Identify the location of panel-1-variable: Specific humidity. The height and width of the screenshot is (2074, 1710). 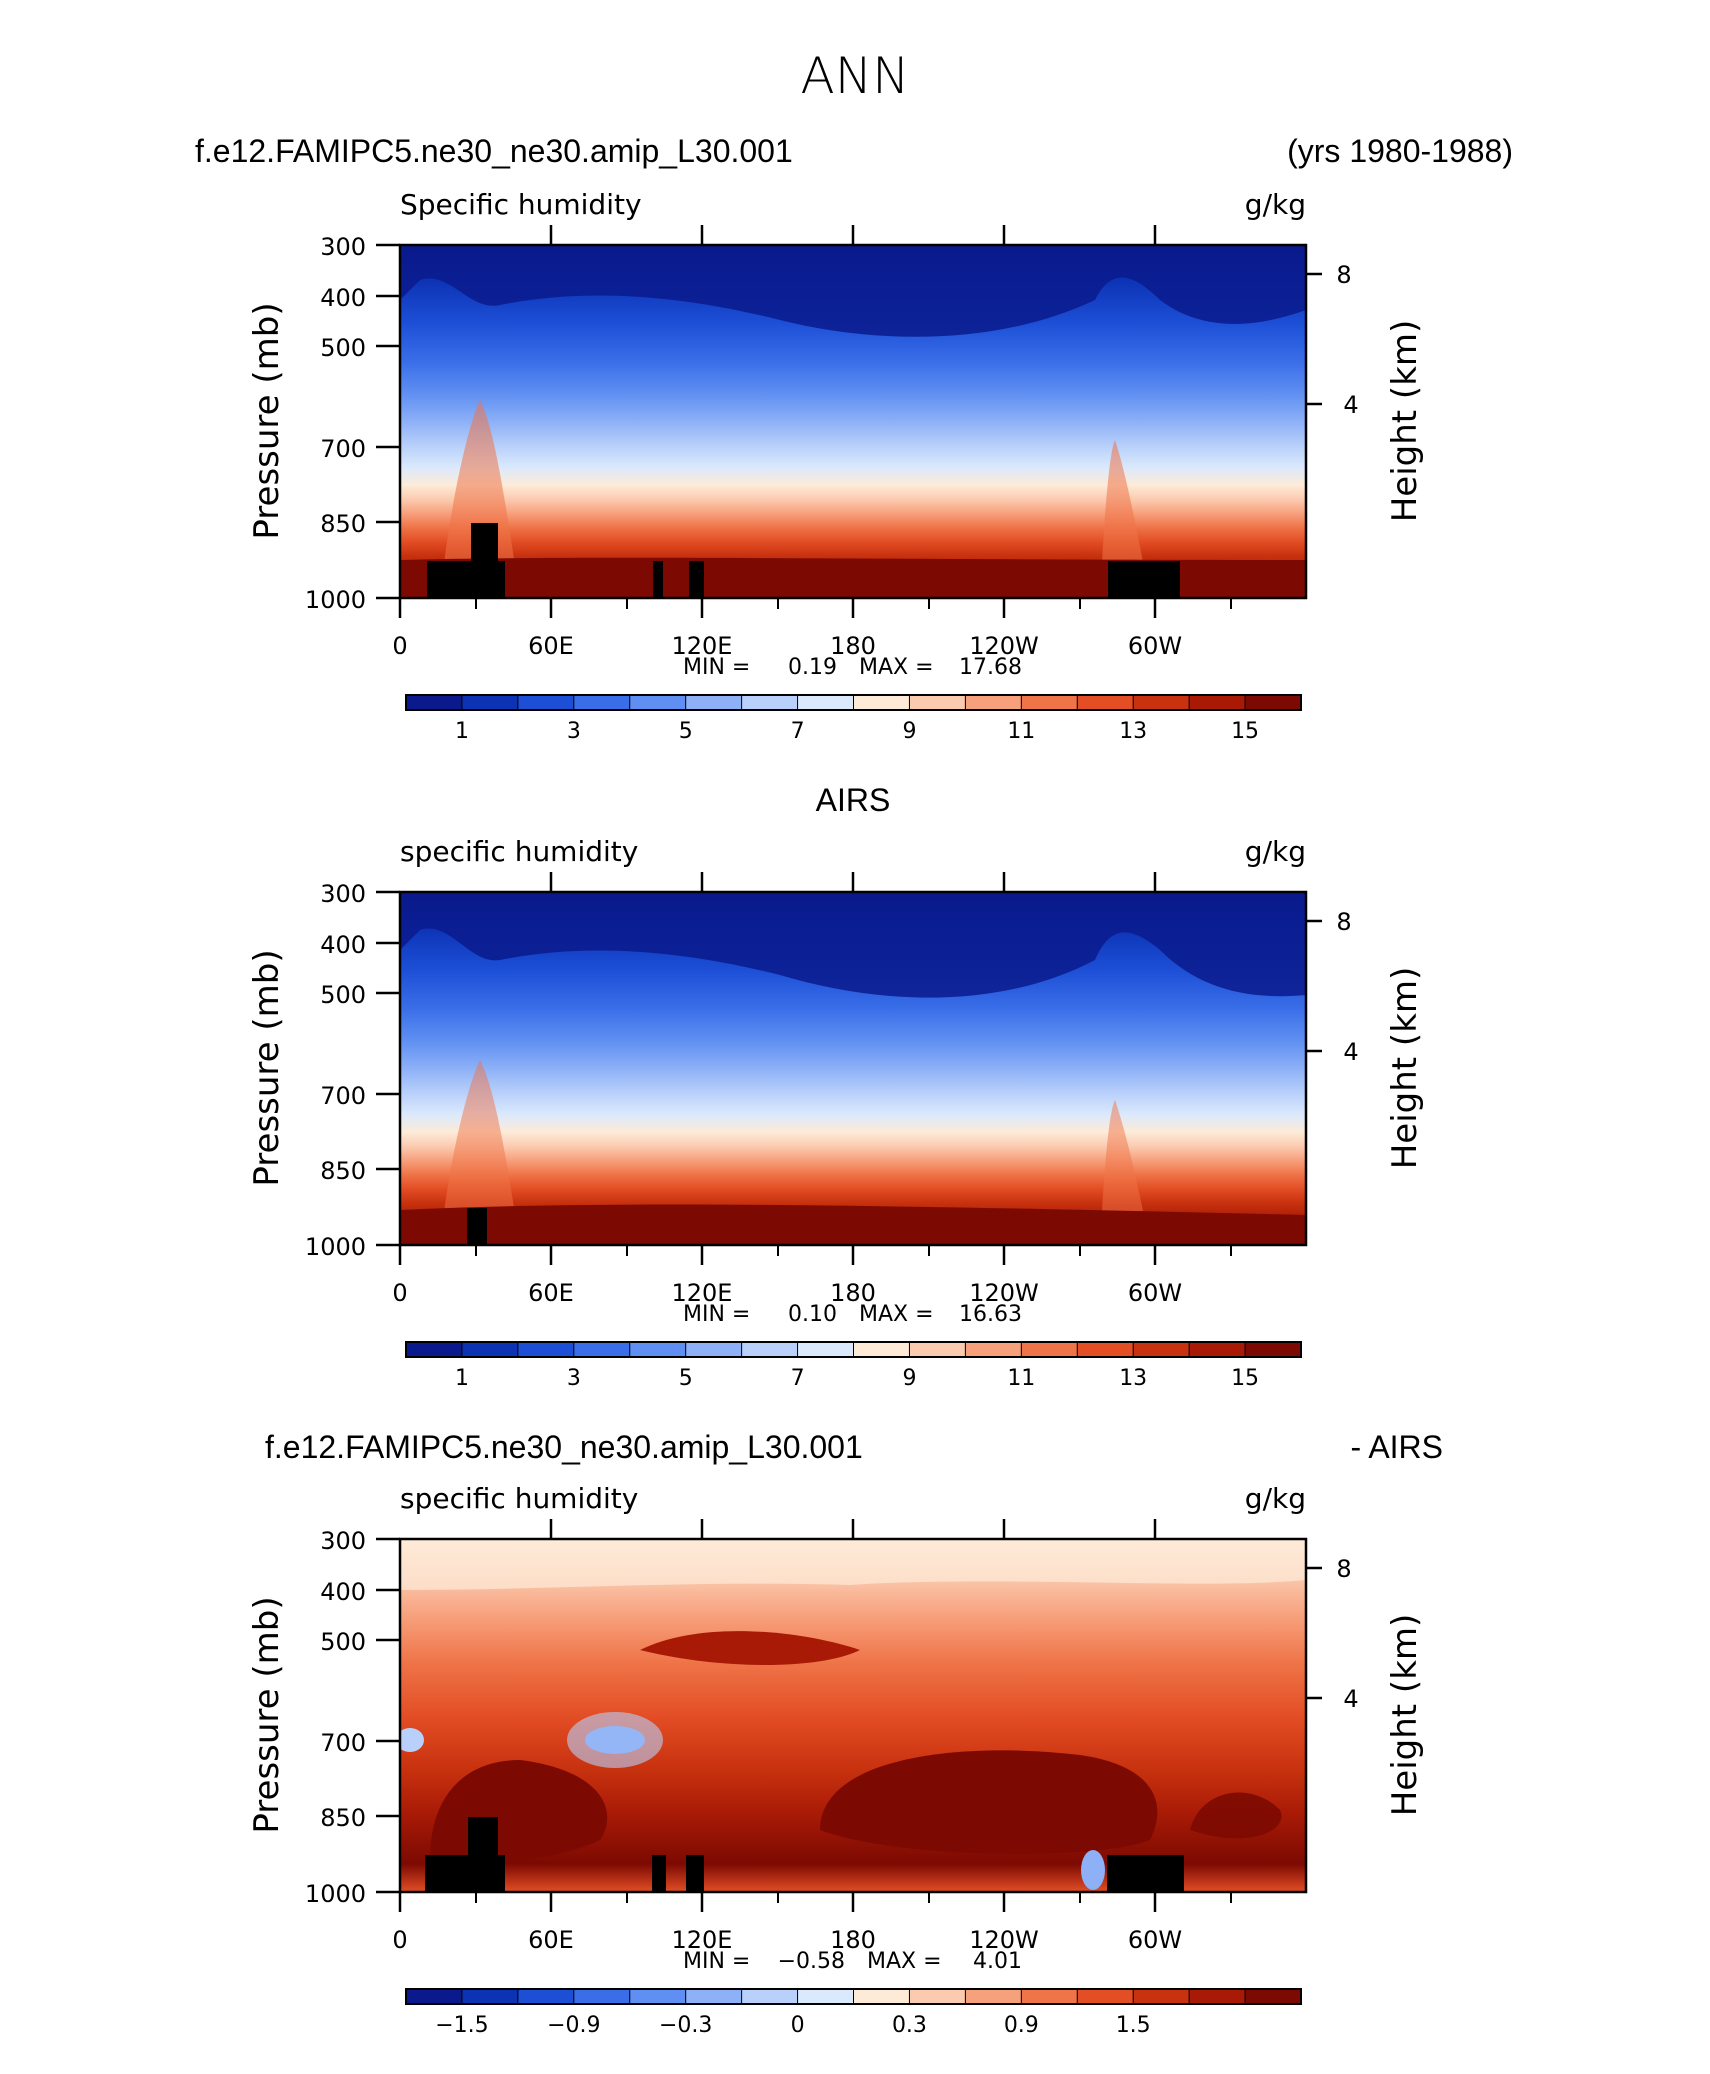
(521, 204).